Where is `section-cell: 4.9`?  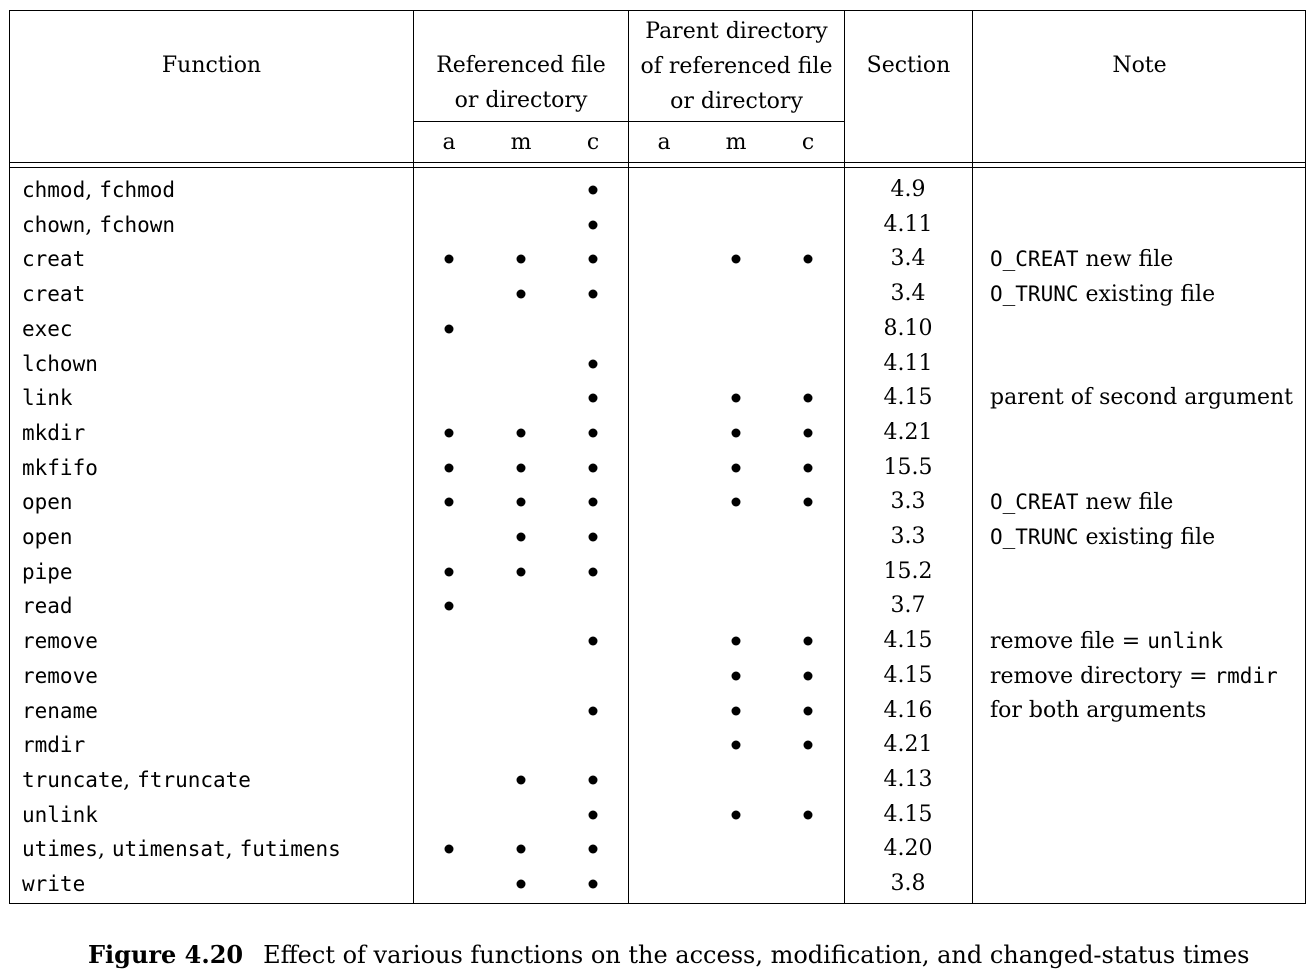
section-cell: 4.9 is located at coordinates (908, 189).